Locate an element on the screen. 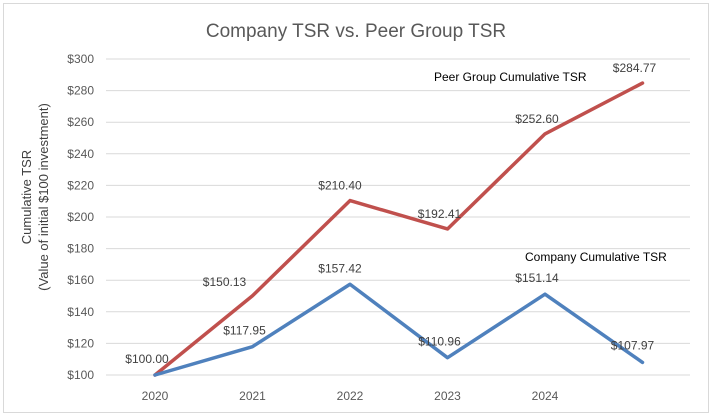 The width and height of the screenshot is (714, 419). series-label-peer: Peer Group Cumulative TSR is located at coordinates (510, 77).